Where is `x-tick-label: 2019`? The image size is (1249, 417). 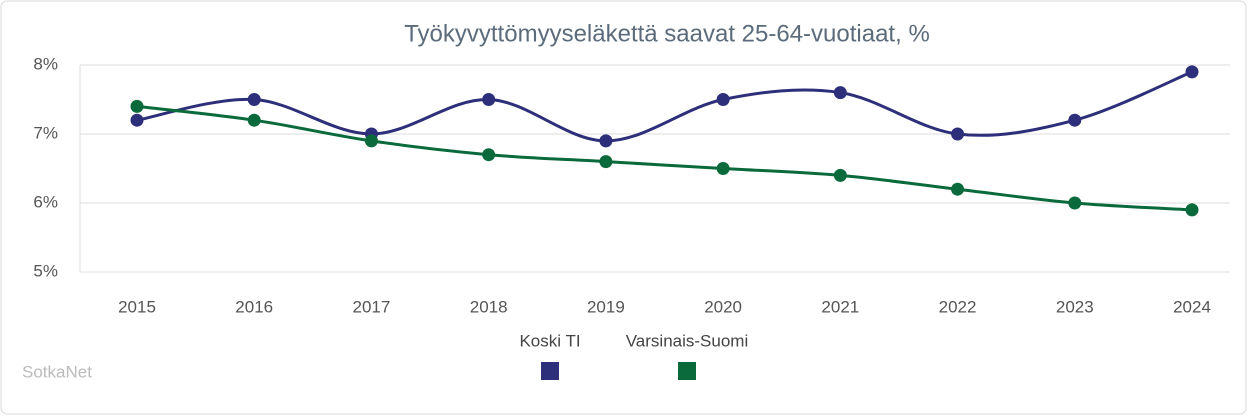
x-tick-label: 2019 is located at coordinates (606, 306).